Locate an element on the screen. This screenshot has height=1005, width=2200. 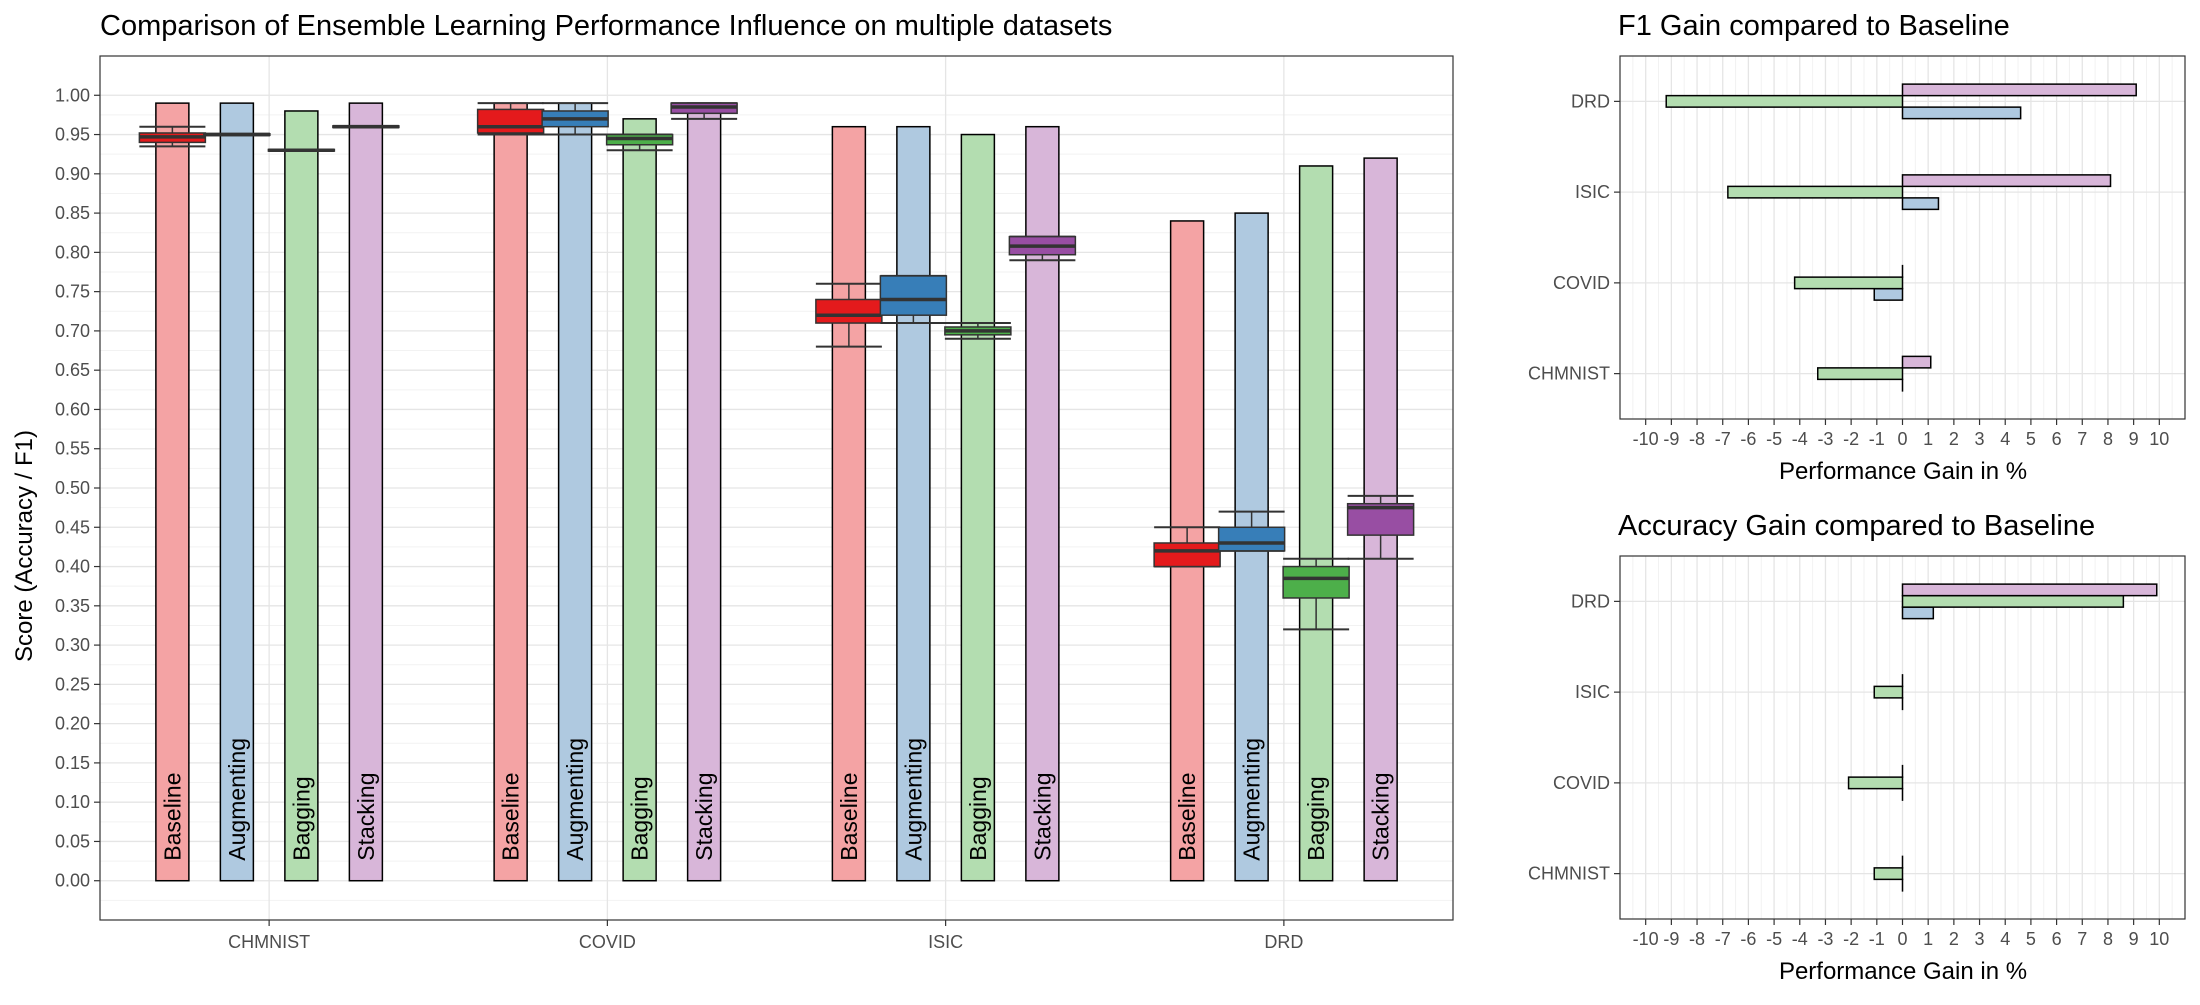
y-tick-label: 0.00 is located at coordinates (72, 881).